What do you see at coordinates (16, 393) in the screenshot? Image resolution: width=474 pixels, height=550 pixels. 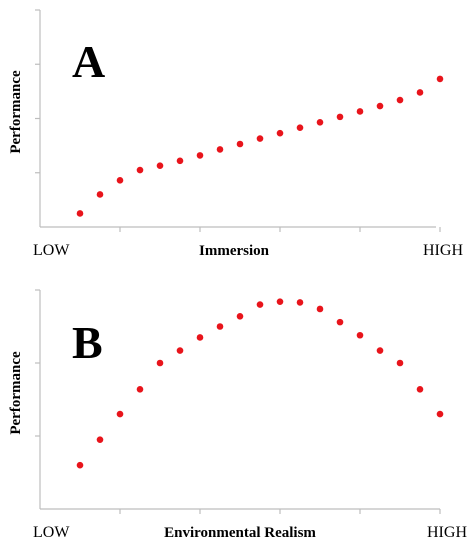 I see `y-axis-label-b: Performance` at bounding box center [16, 393].